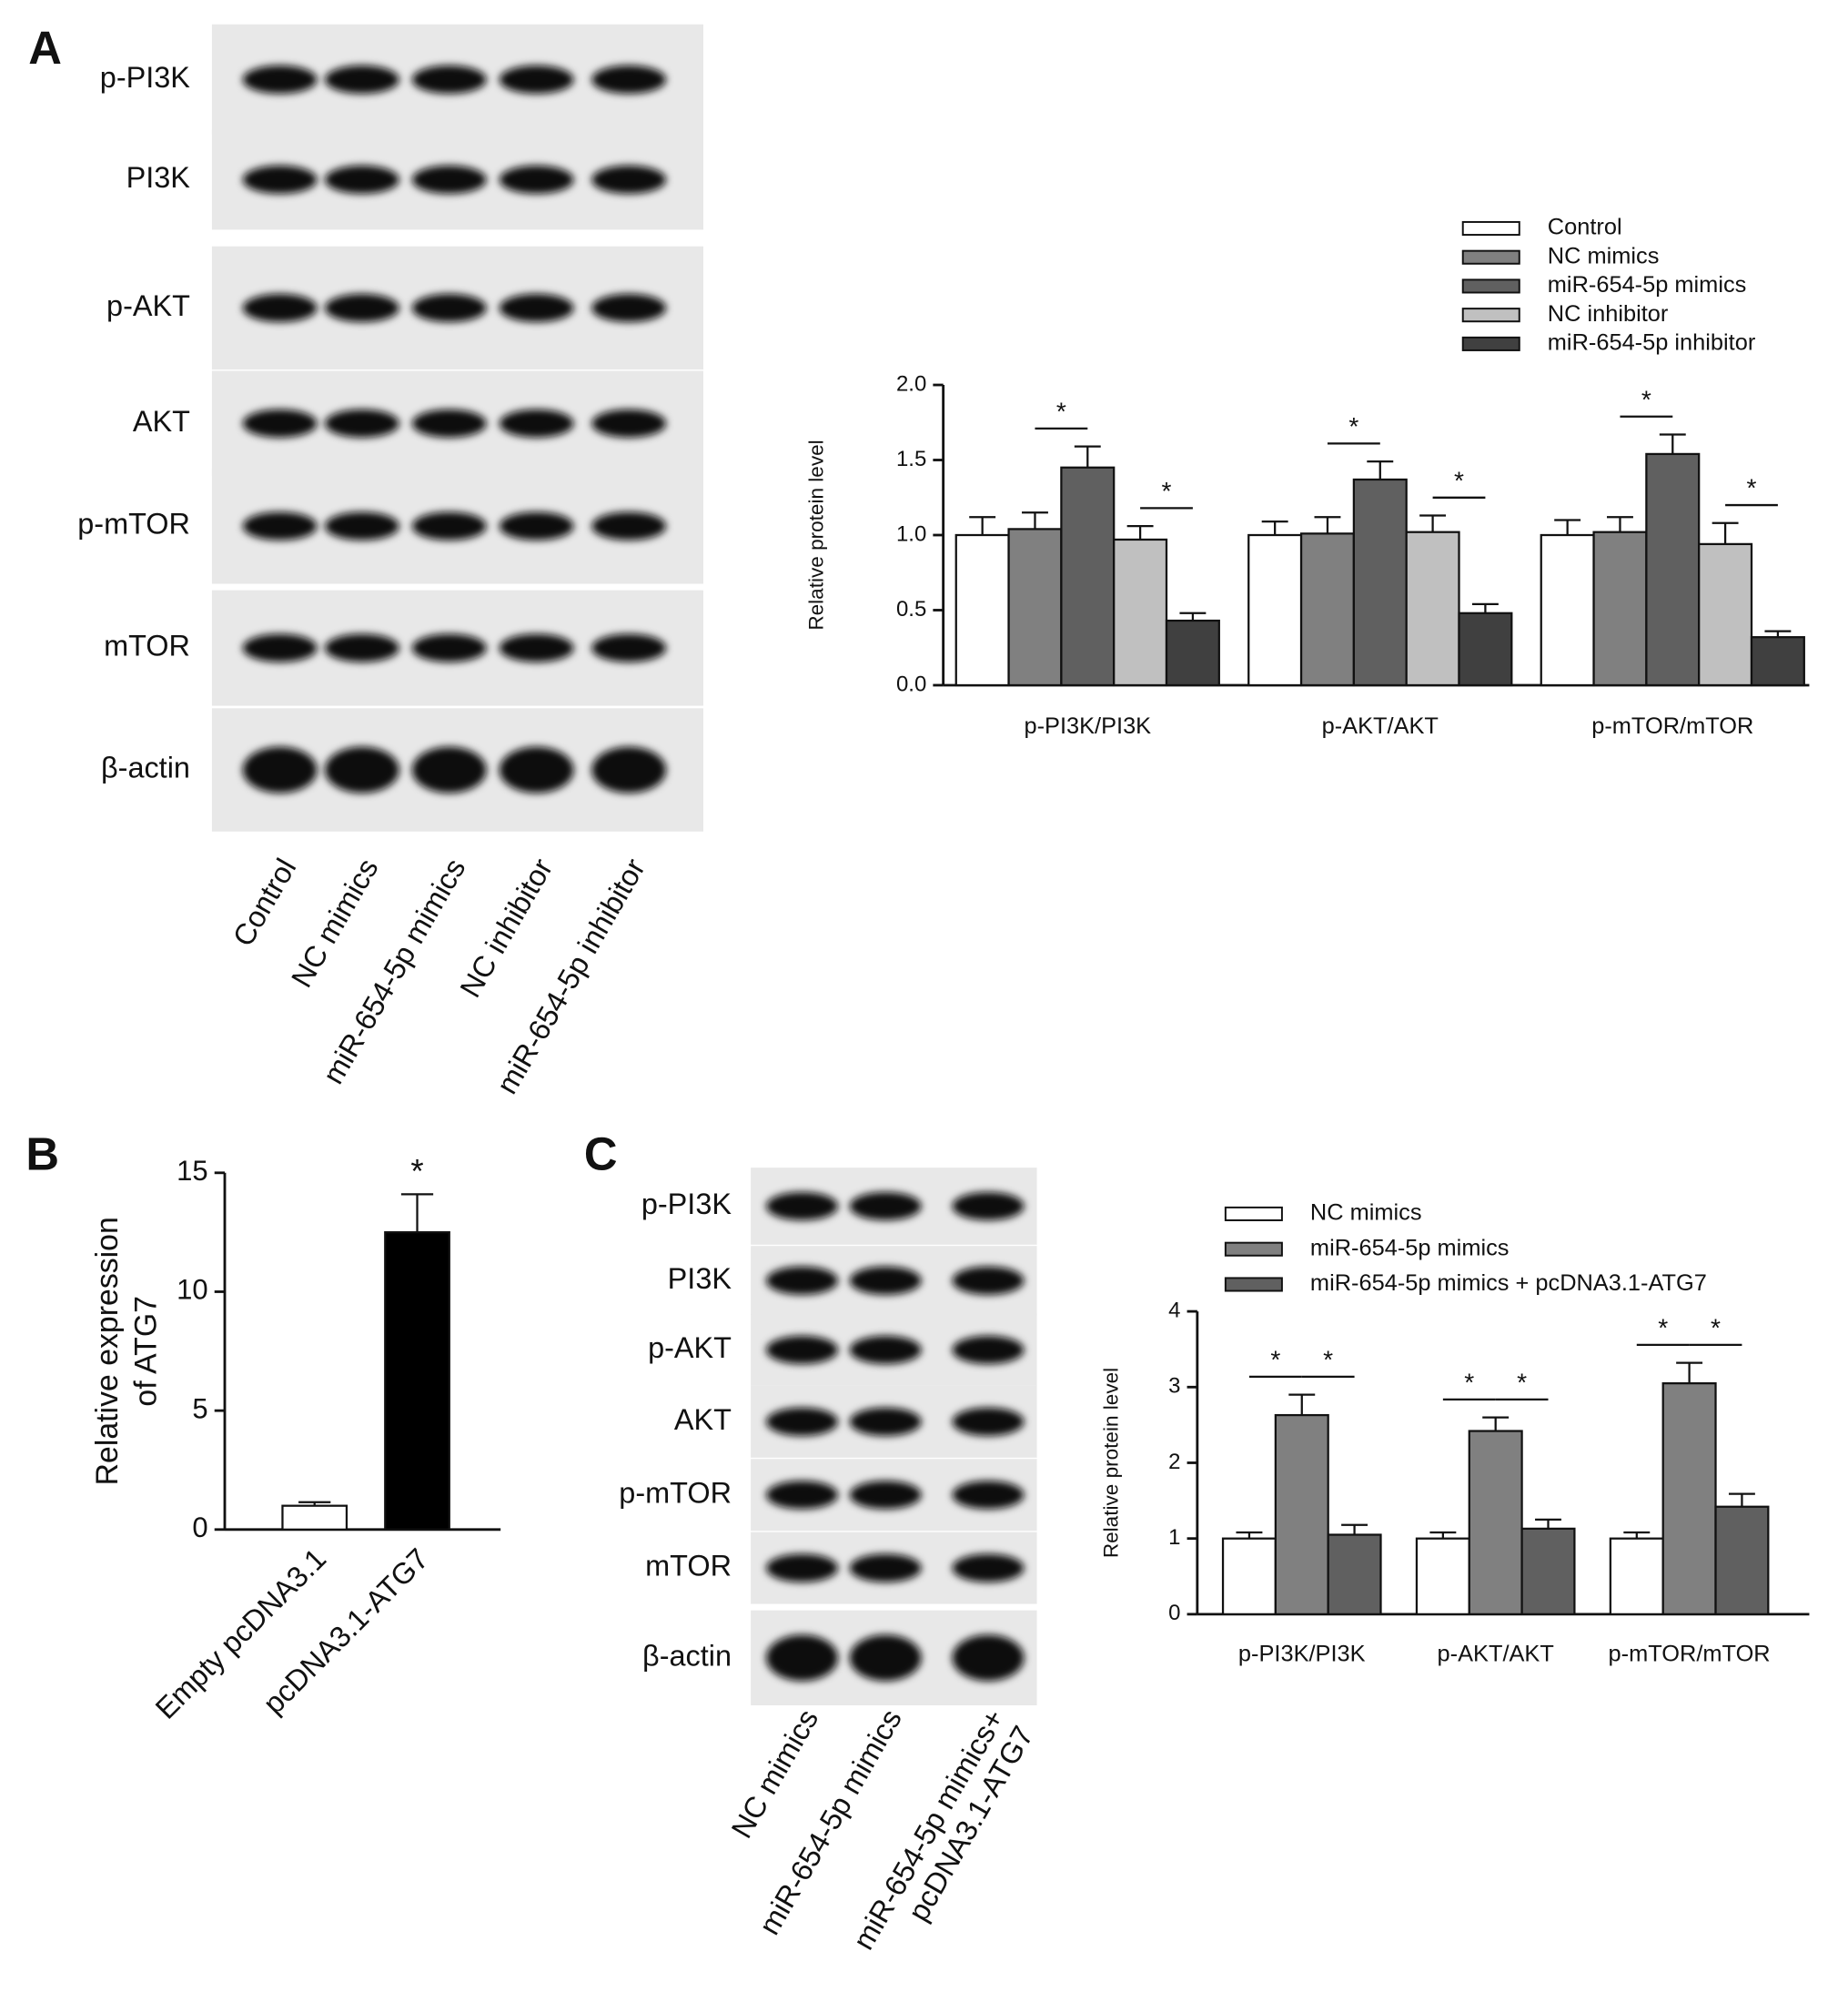  Describe the element at coordinates (335, 923) in the screenshot. I see `lane-label: NC mimics` at that location.